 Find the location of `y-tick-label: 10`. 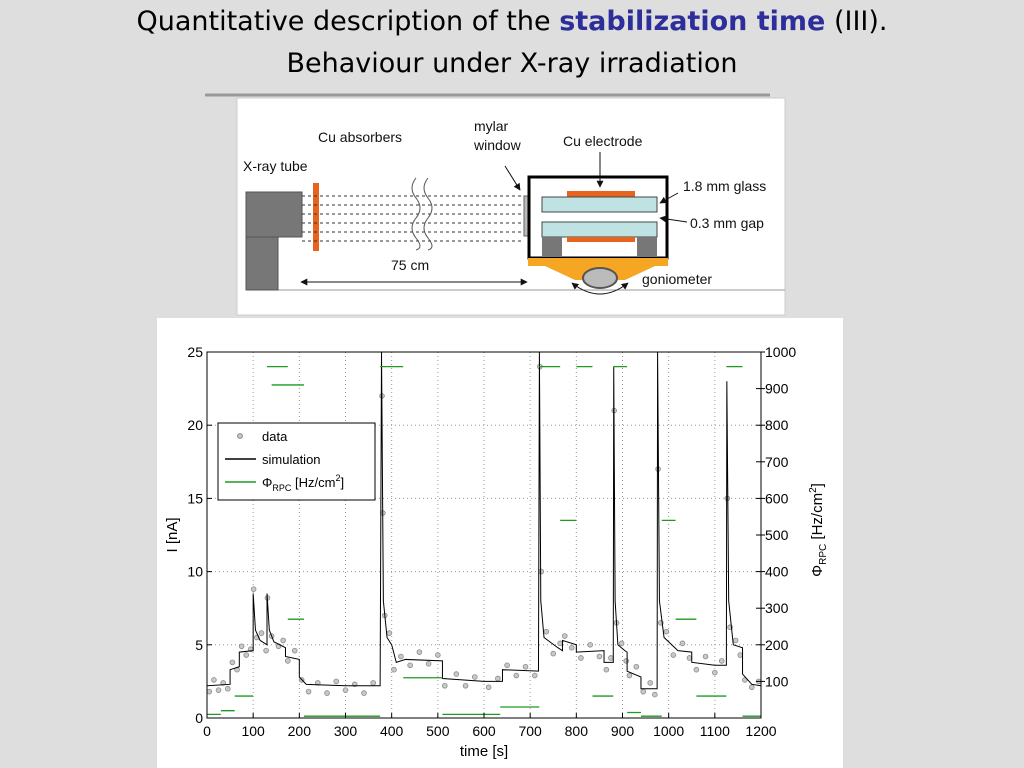

y-tick-label: 10 is located at coordinates (195, 572).